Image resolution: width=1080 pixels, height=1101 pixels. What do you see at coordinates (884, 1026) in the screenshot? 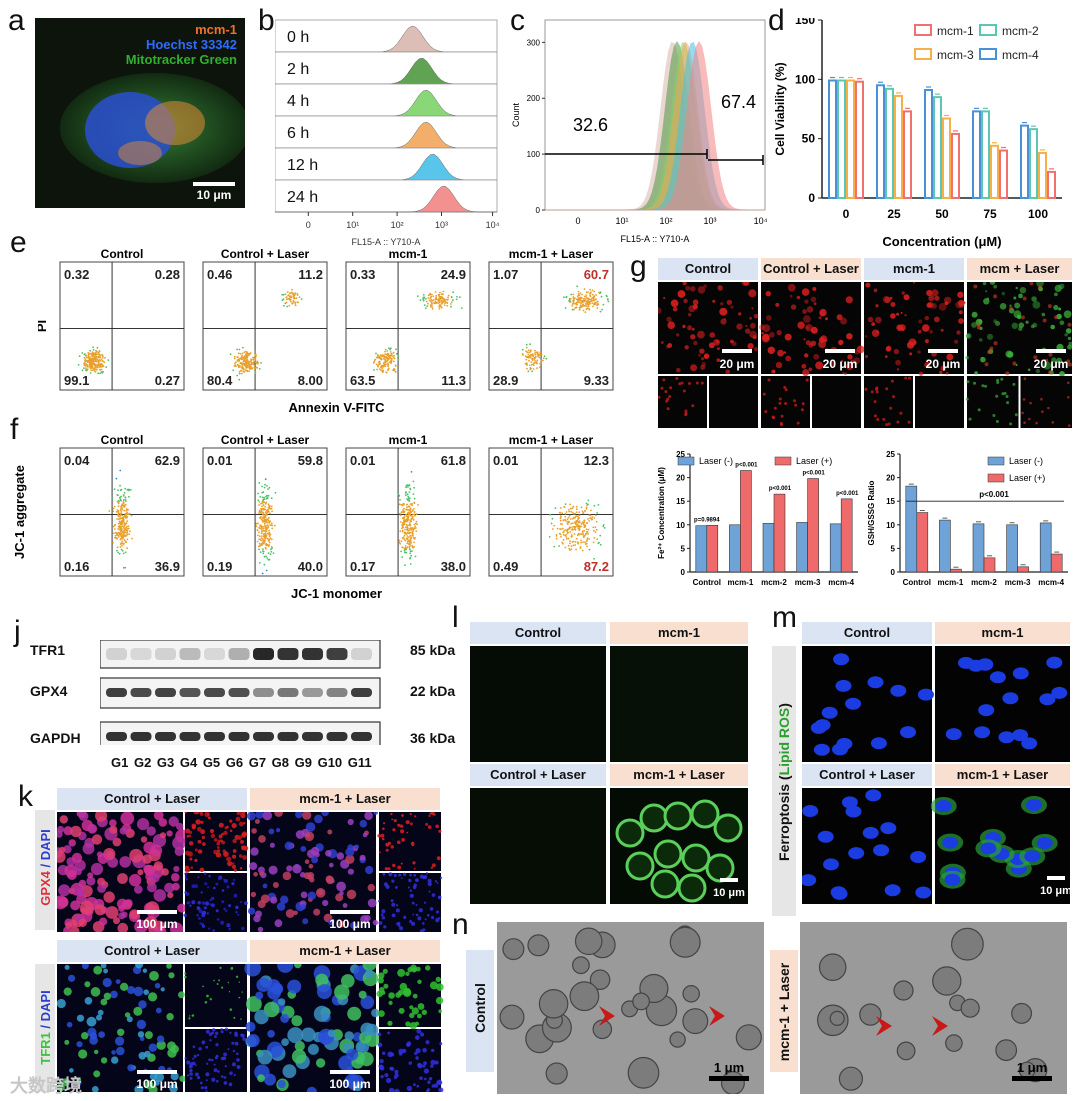
I see `red-arrowhead` at bounding box center [884, 1026].